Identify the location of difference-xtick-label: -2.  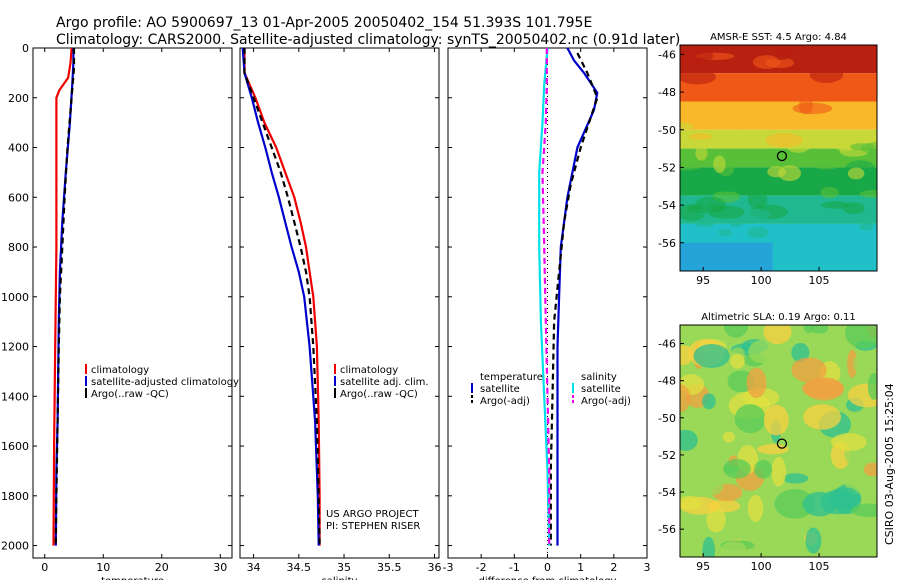
(481, 567).